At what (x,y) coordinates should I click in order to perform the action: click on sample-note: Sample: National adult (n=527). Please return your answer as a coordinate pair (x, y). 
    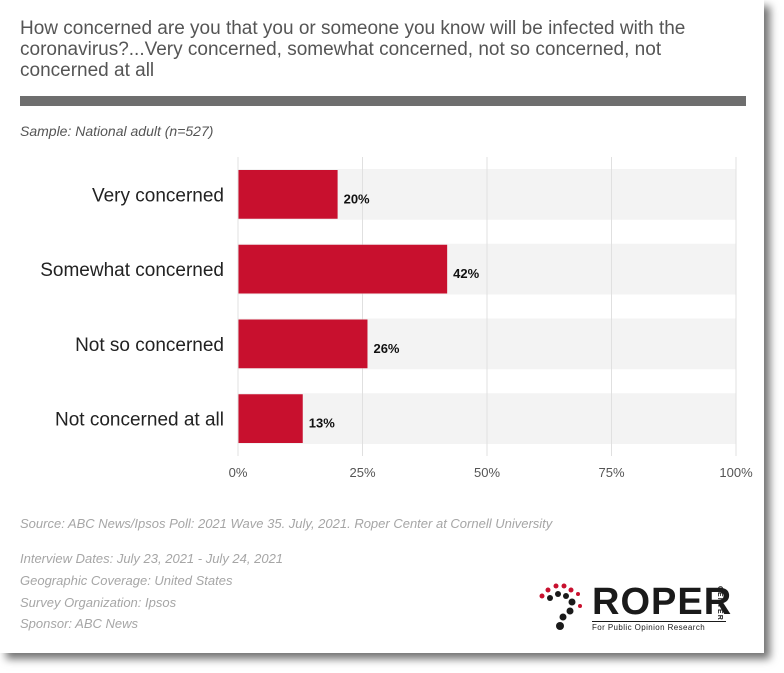
    Looking at the image, I should click on (117, 131).